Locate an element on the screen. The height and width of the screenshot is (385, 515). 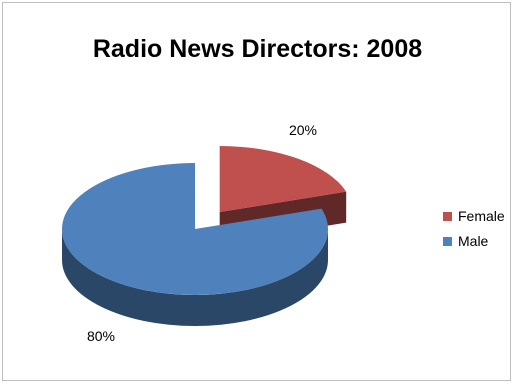
legend-item-female: Female is located at coordinates (474, 216).